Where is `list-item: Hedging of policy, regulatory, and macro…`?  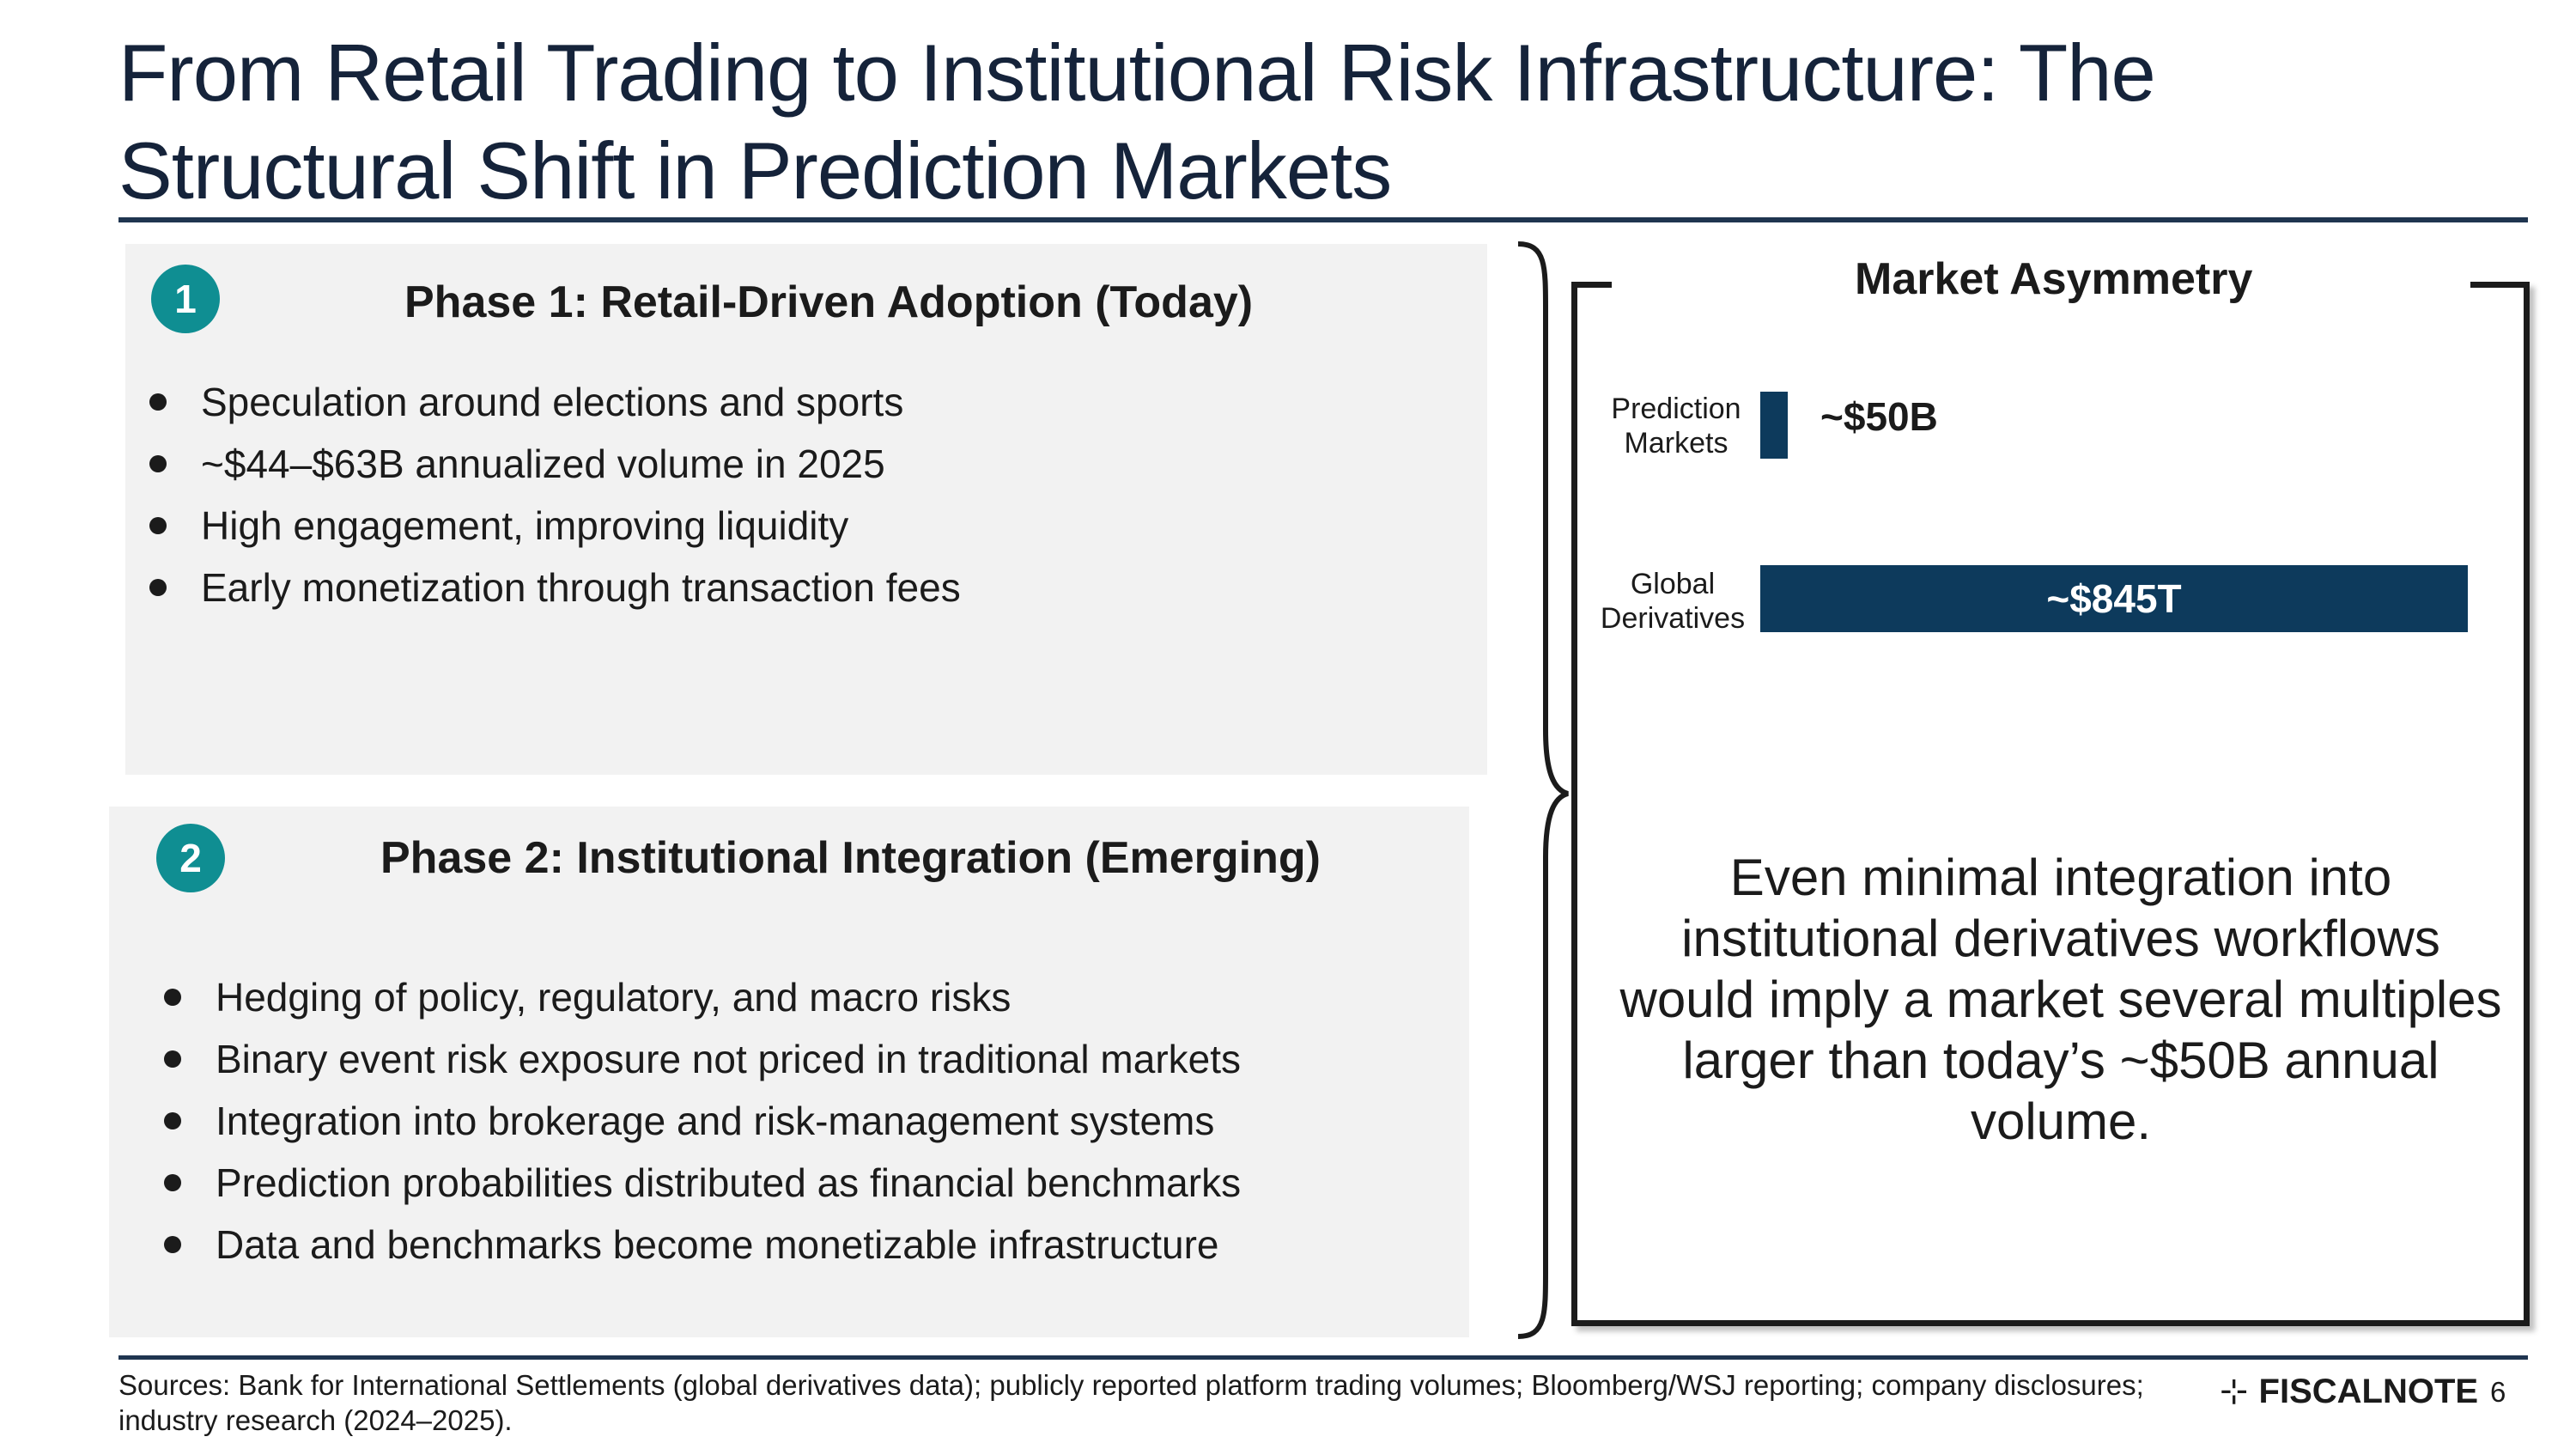 list-item: Hedging of policy, regulatory, and macro… is located at coordinates (700, 997).